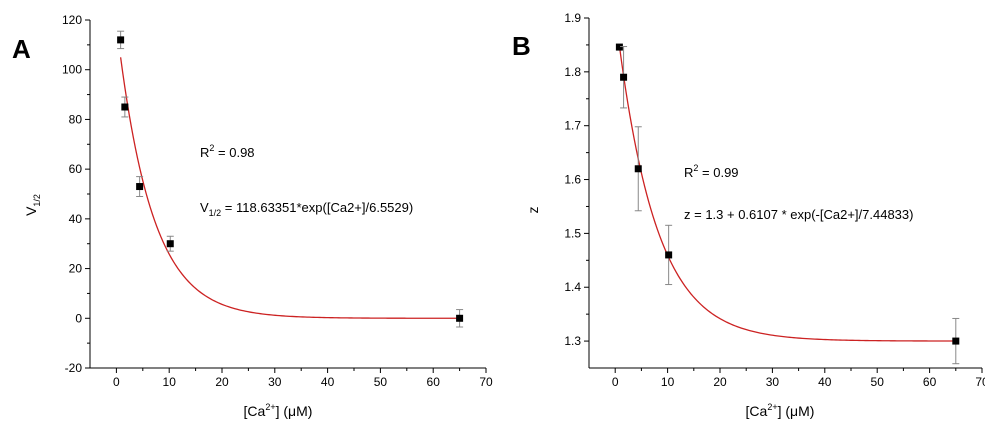 This screenshot has height=431, width=985. What do you see at coordinates (757, 411) in the screenshot?
I see `x-axis-label-b-pre: [Ca` at bounding box center [757, 411].